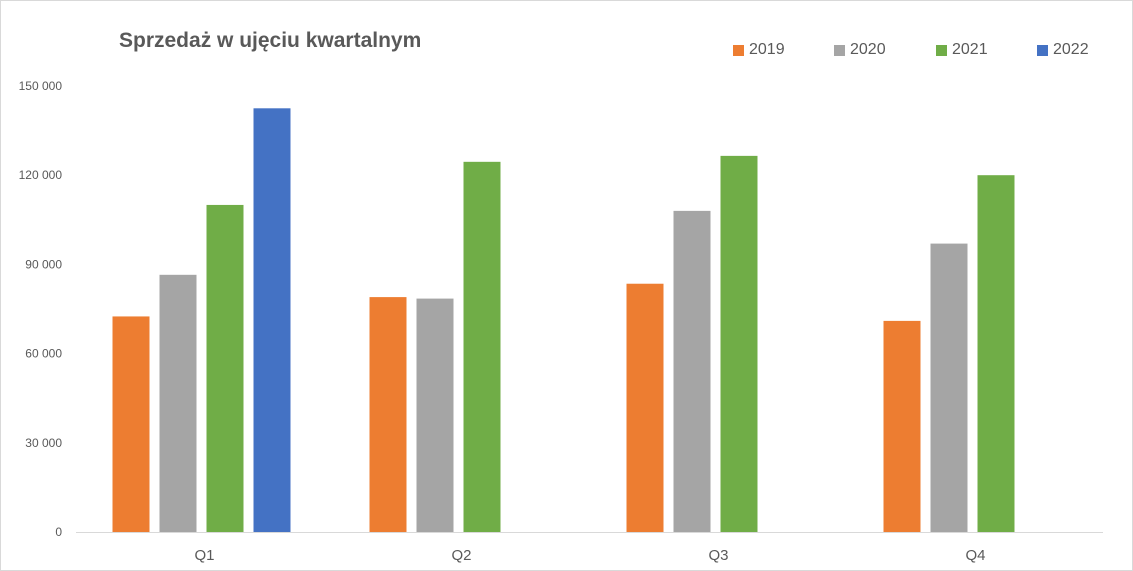 The width and height of the screenshot is (1133, 571). I want to click on y-tick-label: 150 000, so click(41, 86).